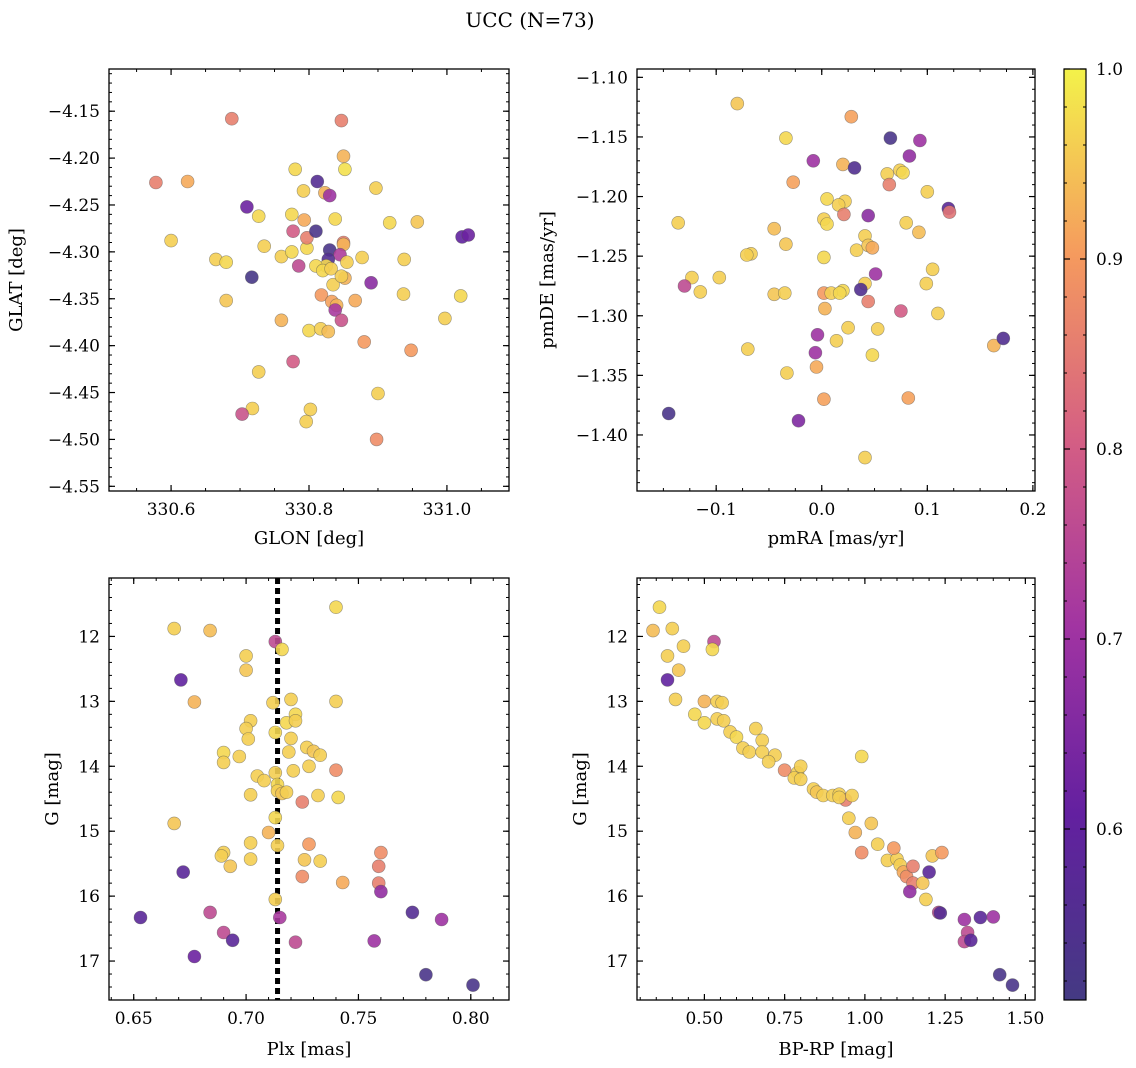 This screenshot has height=1068, width=1136. Describe the element at coordinates (835, 1049) in the screenshot. I see `x-axis-label: BP-RP [mag]` at that location.